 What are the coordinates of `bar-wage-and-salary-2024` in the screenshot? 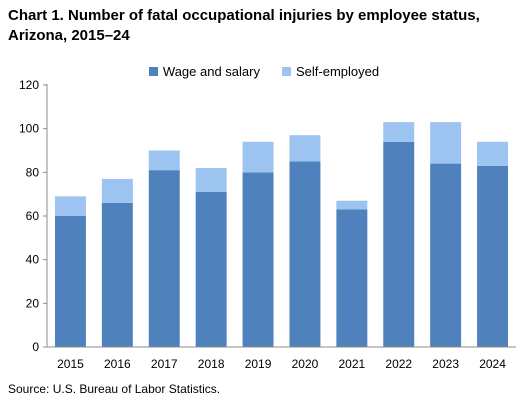 It's located at (493, 256).